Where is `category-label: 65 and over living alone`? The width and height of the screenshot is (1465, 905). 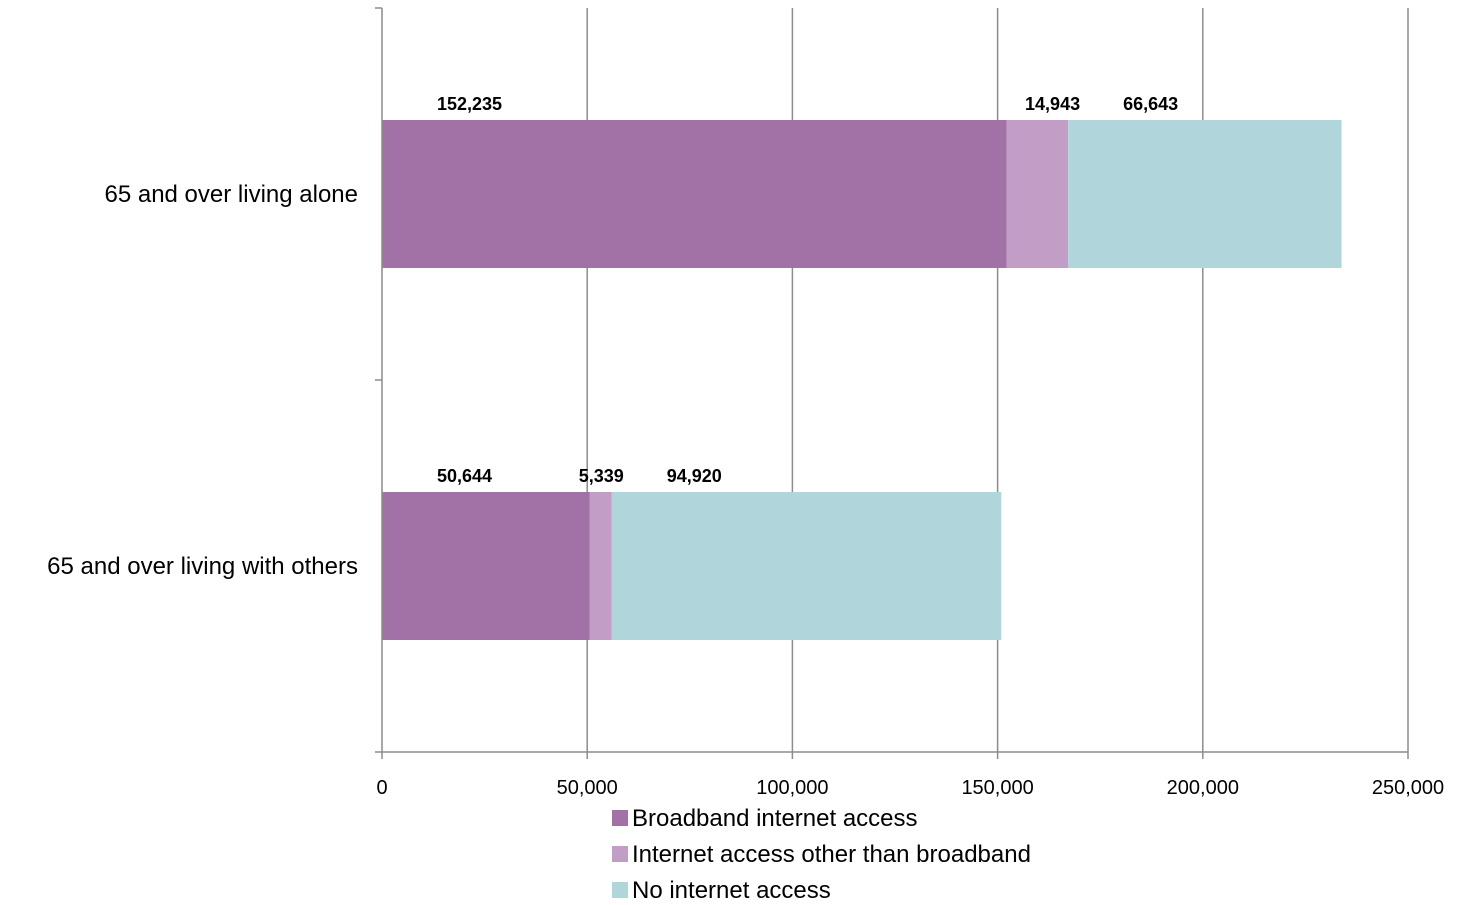 category-label: 65 and over living alone is located at coordinates (231, 194).